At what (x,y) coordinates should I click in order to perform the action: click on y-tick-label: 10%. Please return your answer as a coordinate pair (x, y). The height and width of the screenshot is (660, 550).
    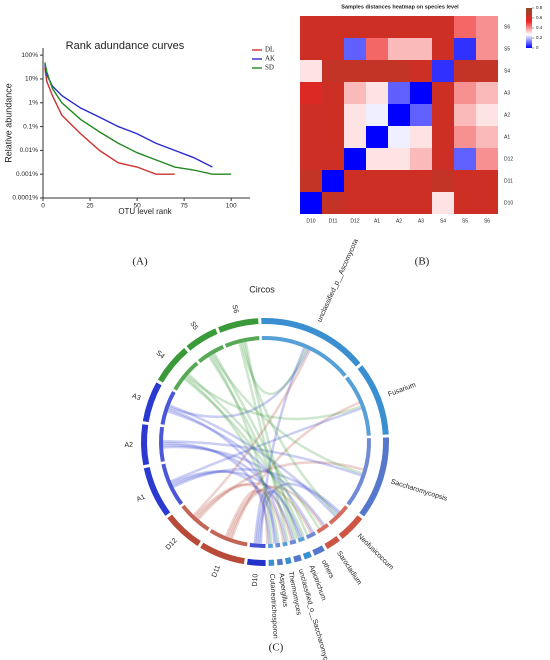
    Looking at the image, I should click on (31, 79).